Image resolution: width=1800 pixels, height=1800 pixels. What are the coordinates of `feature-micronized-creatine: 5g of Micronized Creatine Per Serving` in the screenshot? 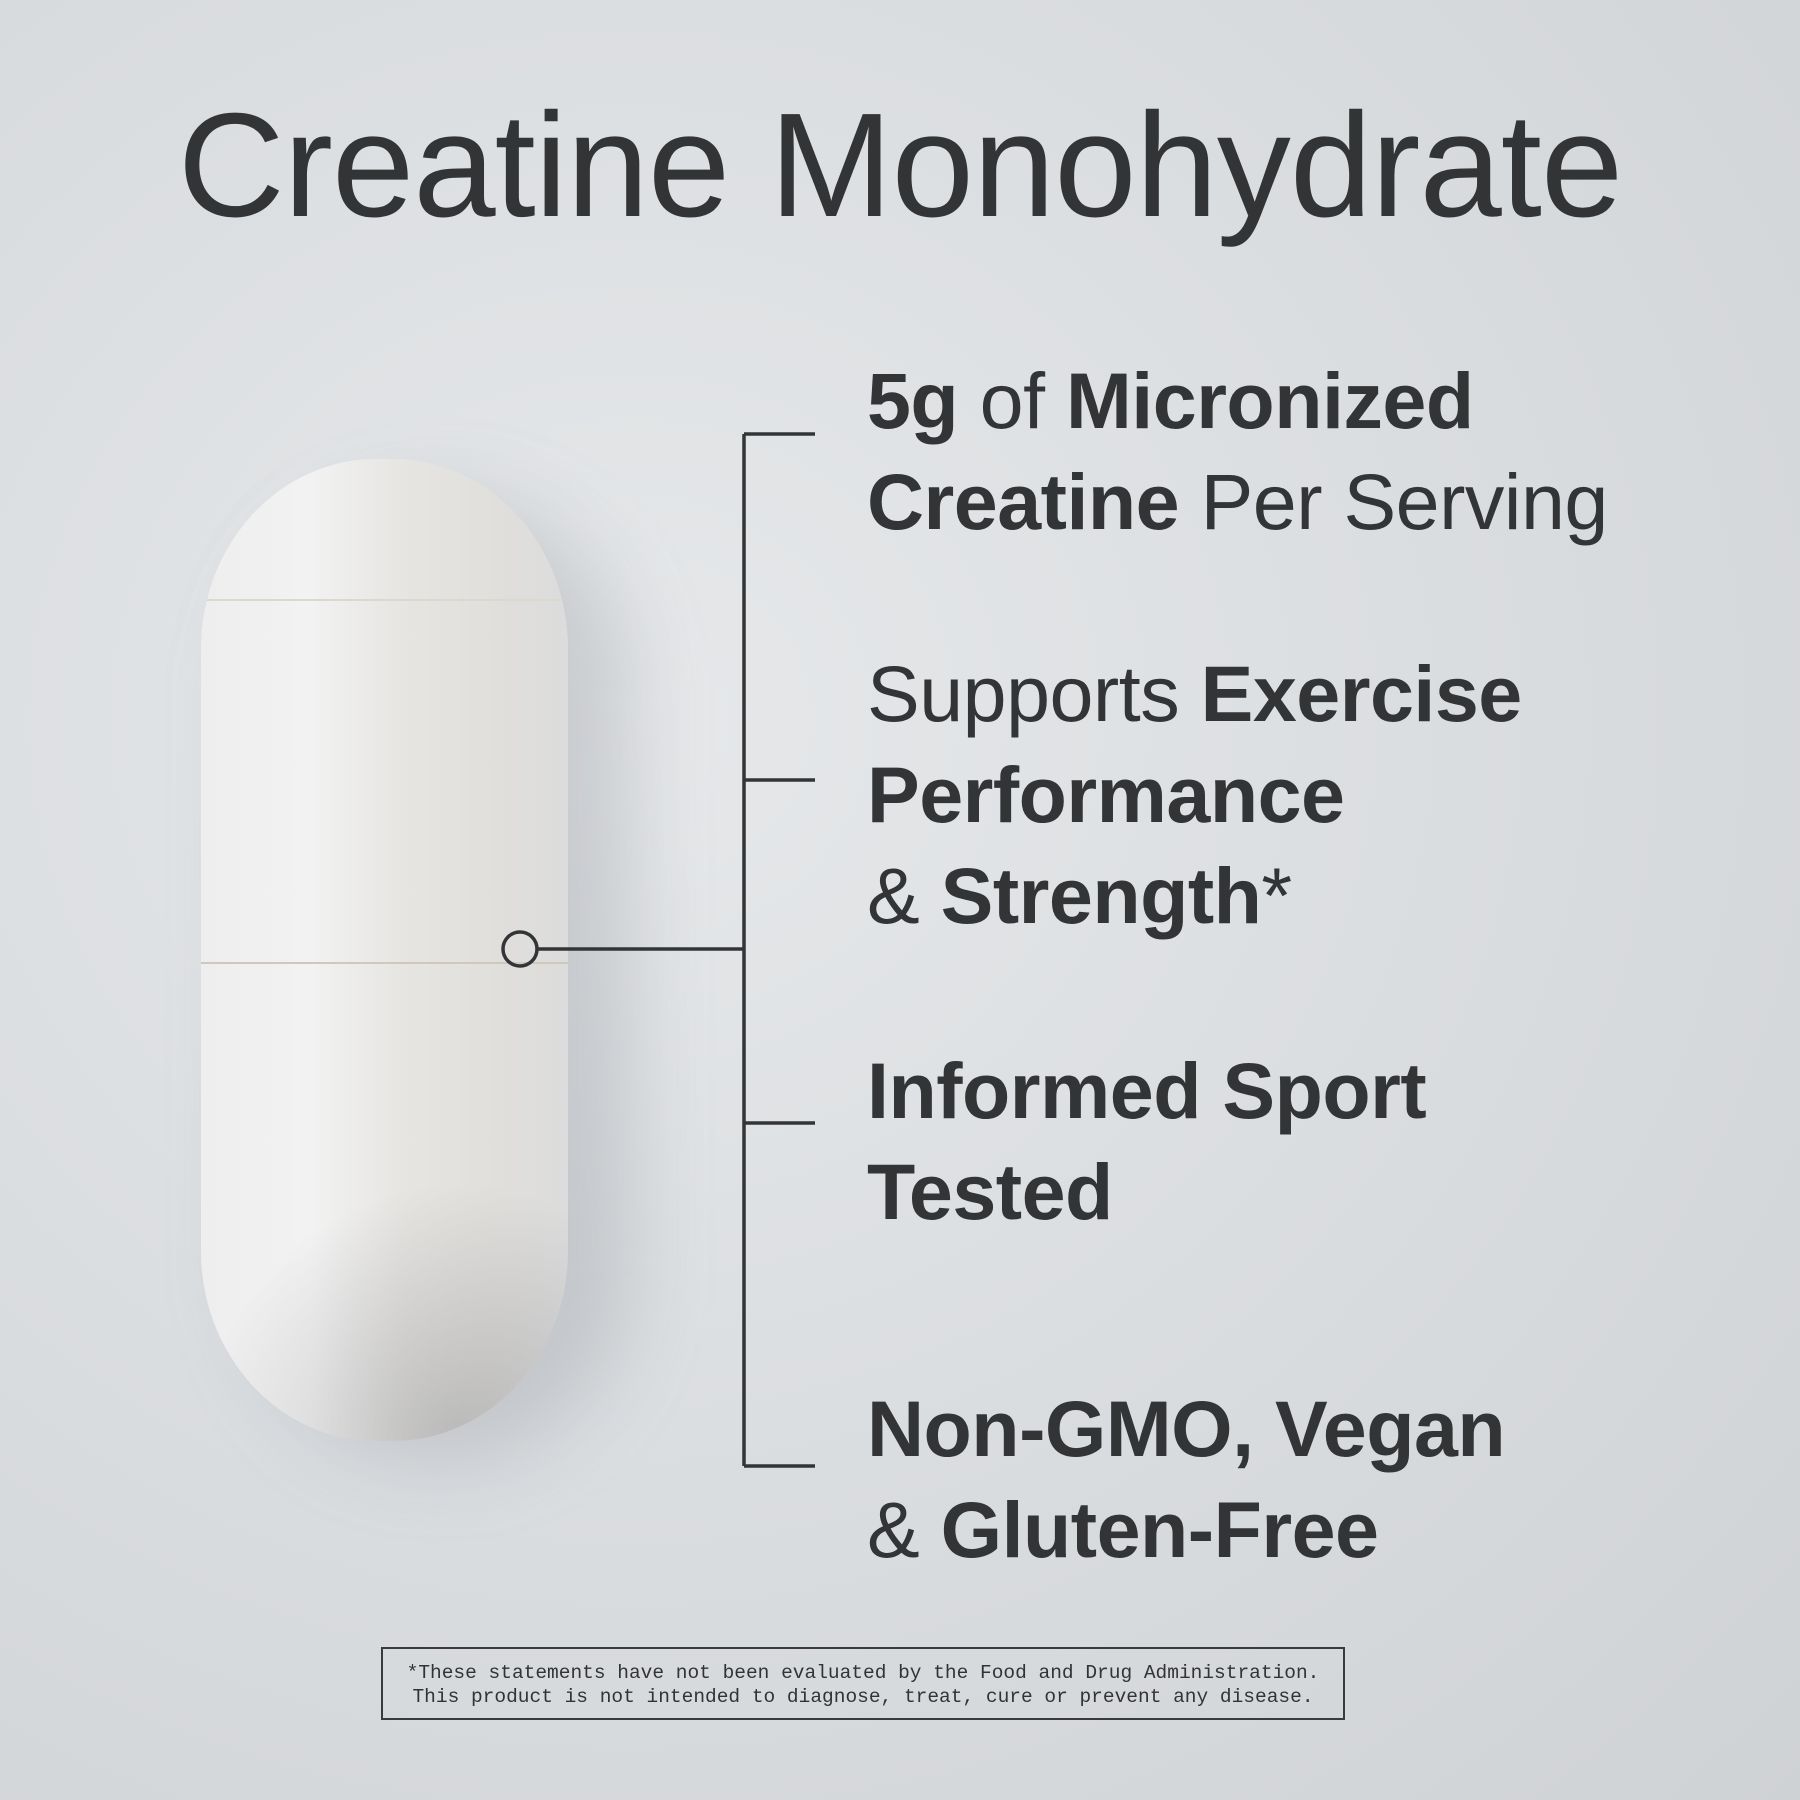 It's located at (1237, 451).